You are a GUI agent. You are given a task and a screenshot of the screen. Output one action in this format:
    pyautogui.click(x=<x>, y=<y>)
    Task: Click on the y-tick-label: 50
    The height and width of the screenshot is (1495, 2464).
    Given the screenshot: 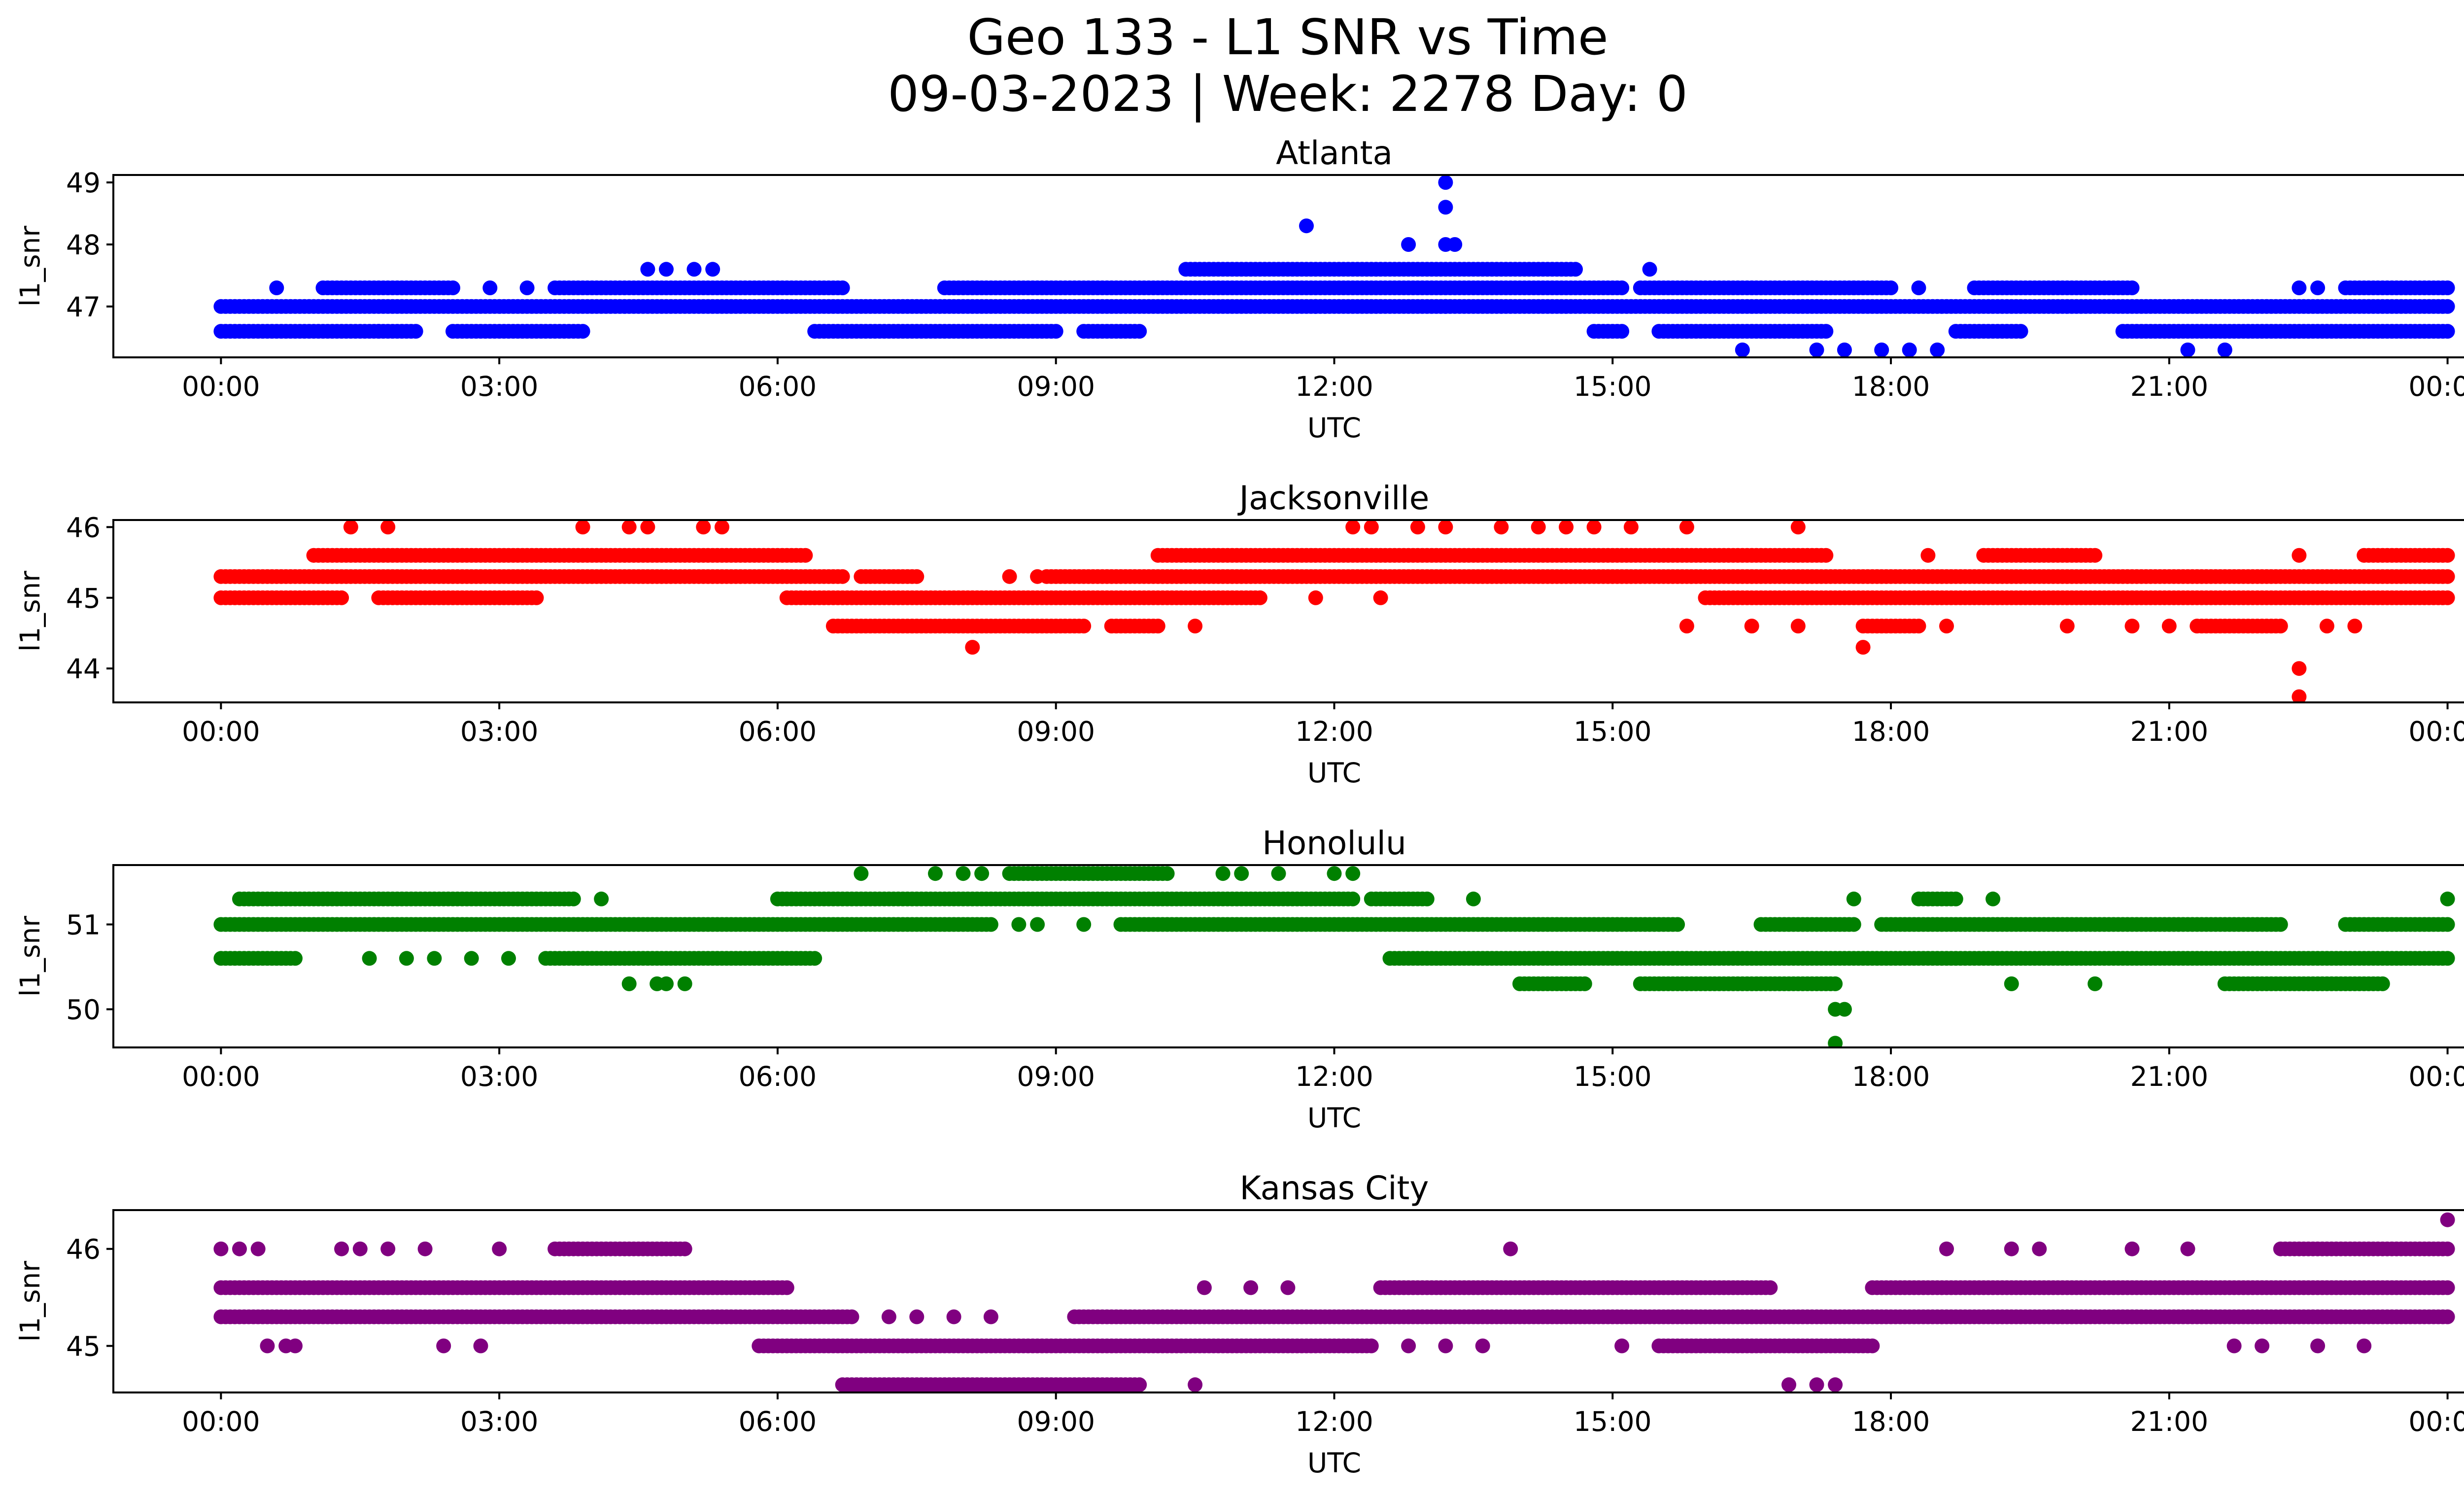 What is the action you would take?
    pyautogui.click(x=83, y=1010)
    